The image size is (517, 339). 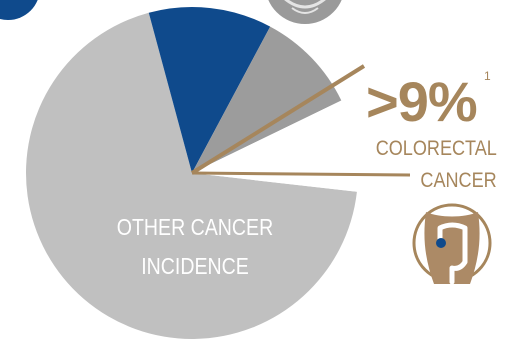 What do you see at coordinates (195, 227) in the screenshot?
I see `other-cancer-label-line1: OTHER CANCER` at bounding box center [195, 227].